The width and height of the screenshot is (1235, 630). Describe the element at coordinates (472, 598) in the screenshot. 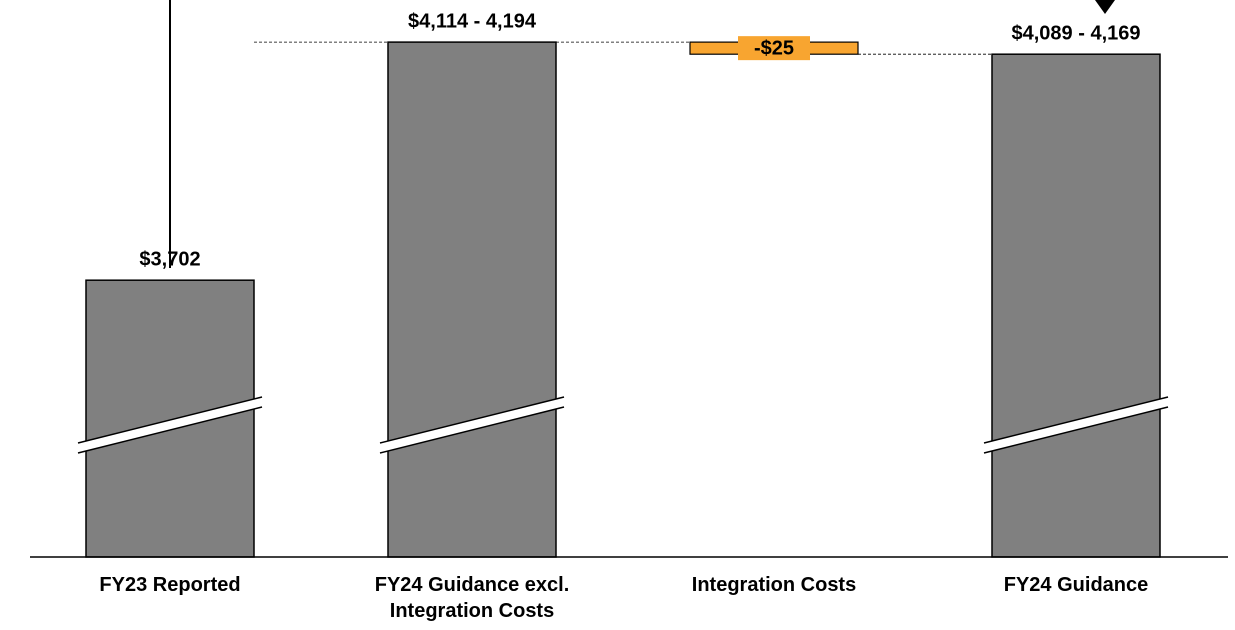

I see `x-tick-label: FY24 Guidance excl. Integration Costs` at that location.